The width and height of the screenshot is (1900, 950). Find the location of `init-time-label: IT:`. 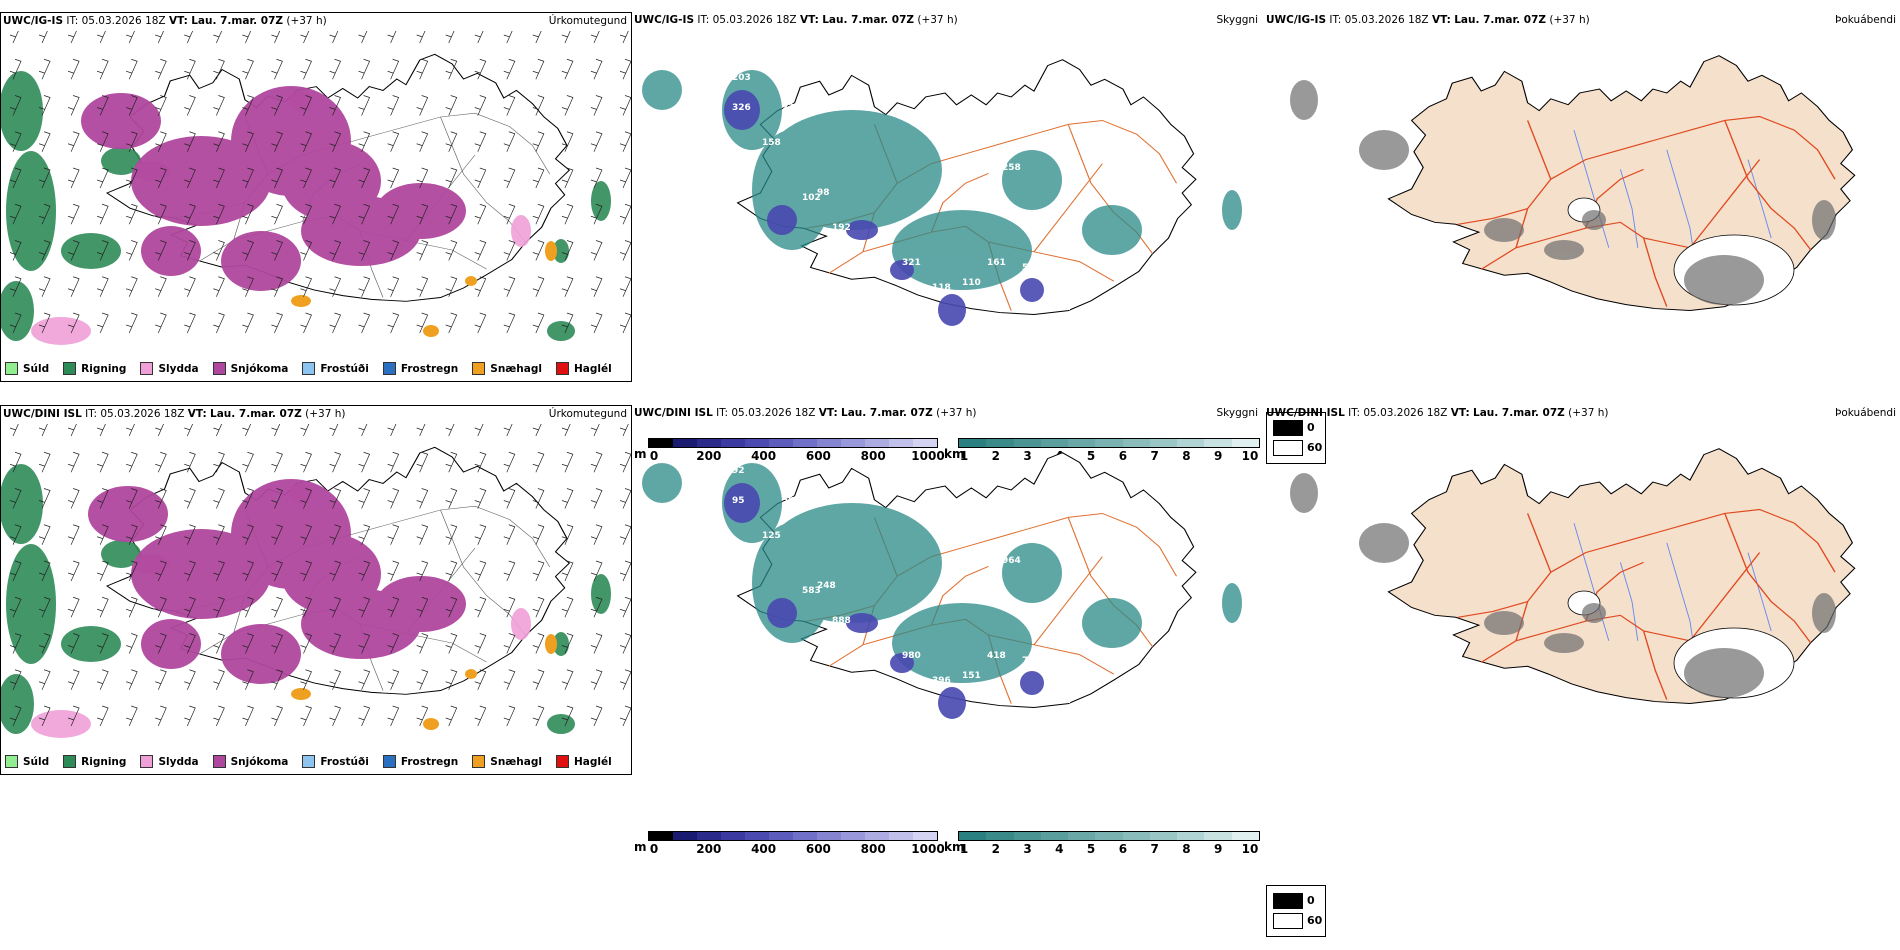

init-time-label: IT: is located at coordinates (722, 413).